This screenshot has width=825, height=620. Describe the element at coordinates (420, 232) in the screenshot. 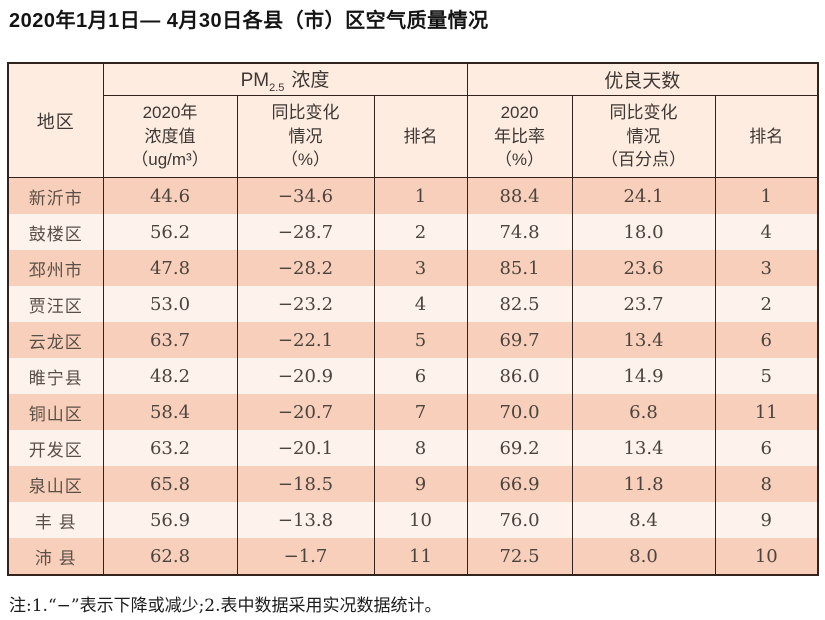

I see `pm-rank-cell: 2` at that location.